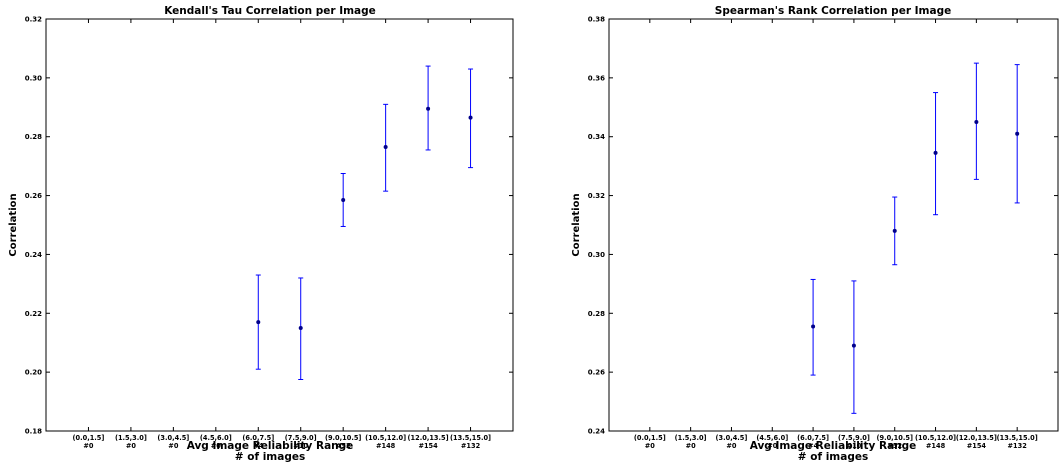 Image resolution: width=1062 pixels, height=463 pixels. I want to click on chart-title: Kendall's Tau Correlation per Image, so click(270, 11).